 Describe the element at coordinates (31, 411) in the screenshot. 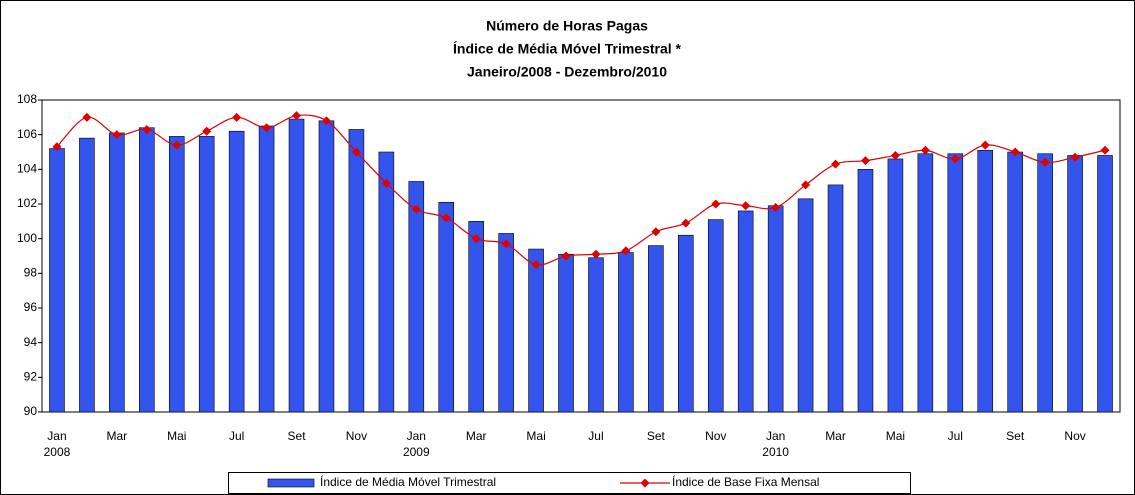

I see `y-tick-label: 90` at that location.